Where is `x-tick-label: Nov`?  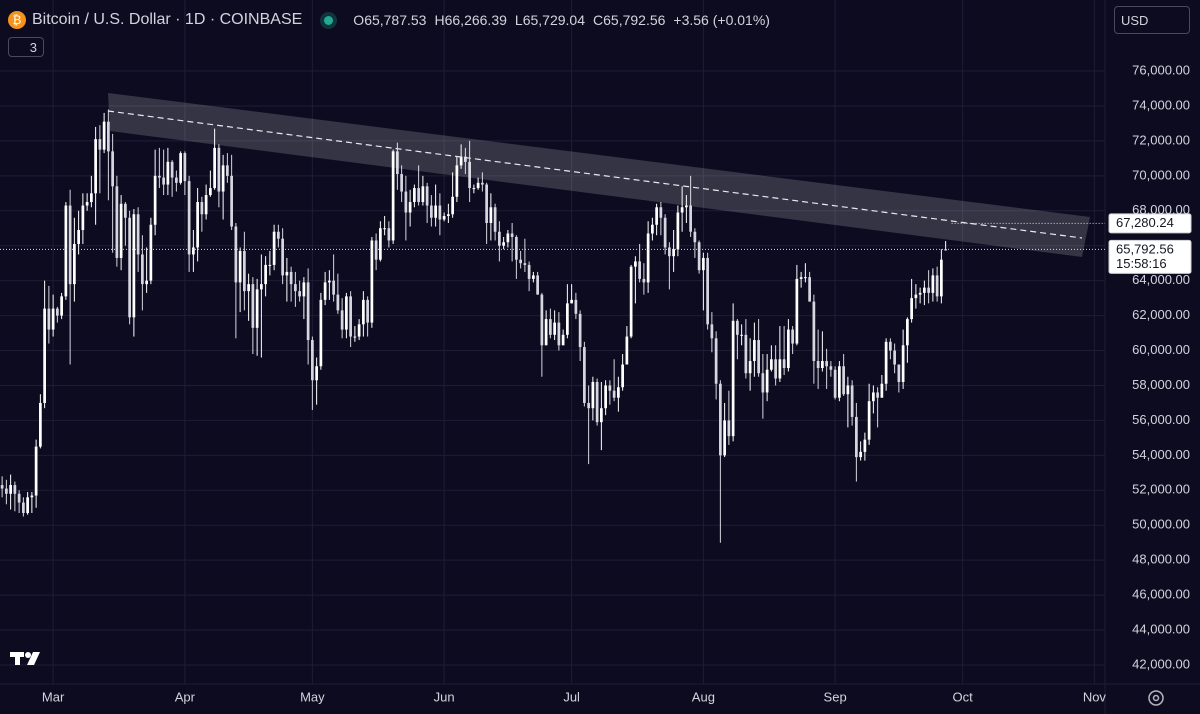
x-tick-label: Nov is located at coordinates (1095, 696).